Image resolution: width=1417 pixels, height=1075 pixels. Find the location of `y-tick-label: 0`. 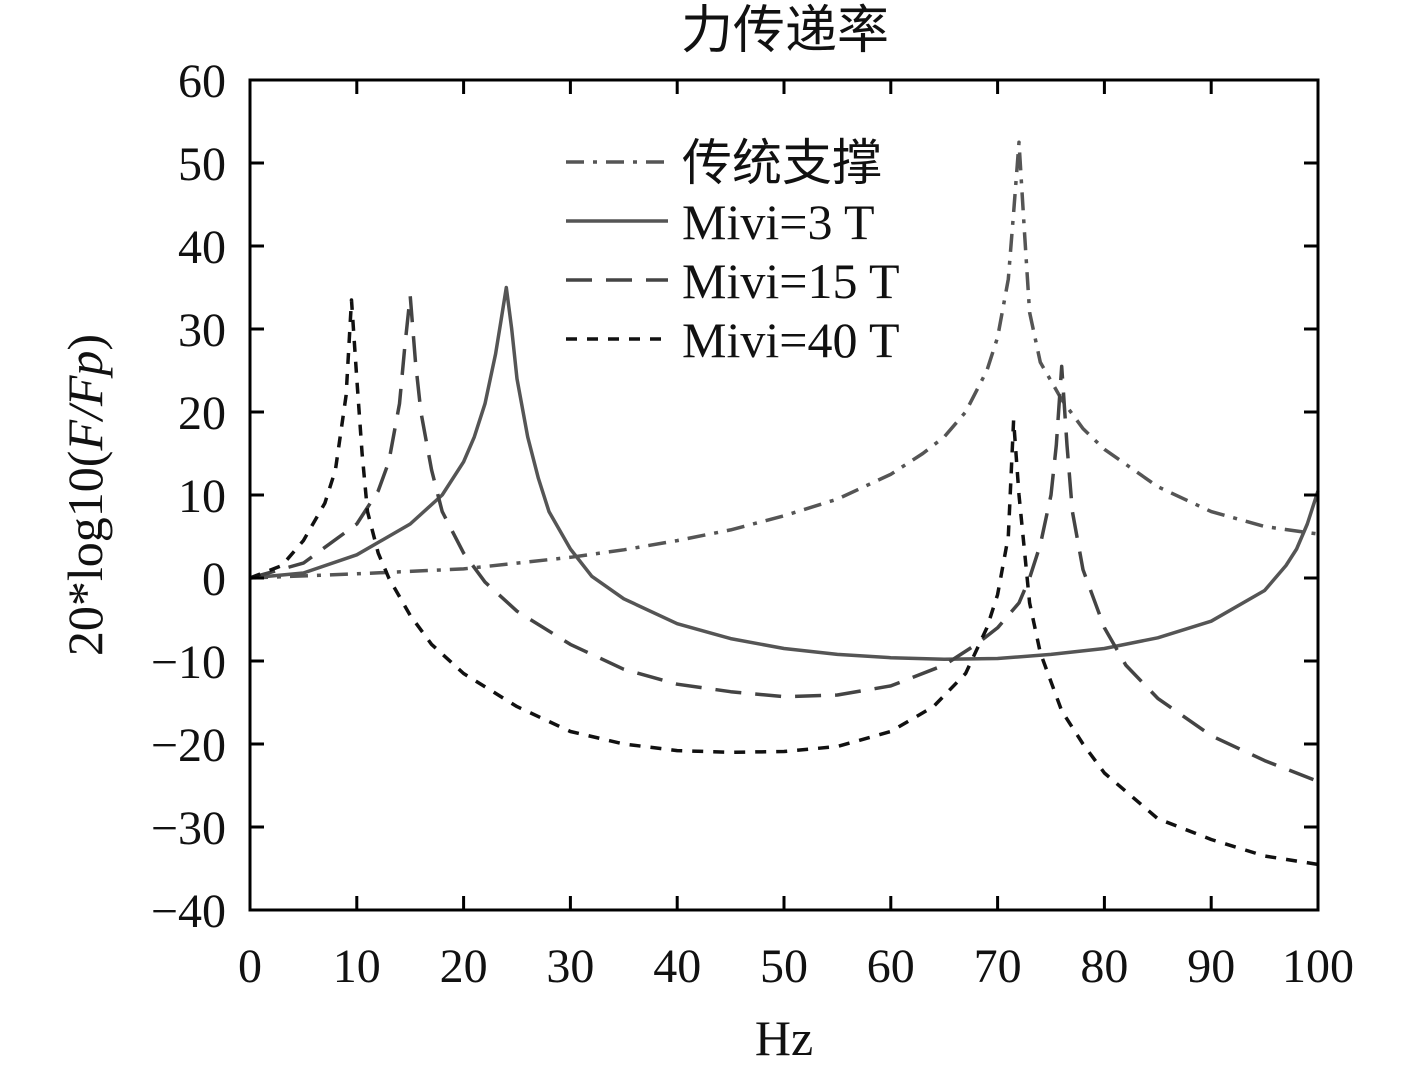

y-tick-label: 0 is located at coordinates (214, 579).